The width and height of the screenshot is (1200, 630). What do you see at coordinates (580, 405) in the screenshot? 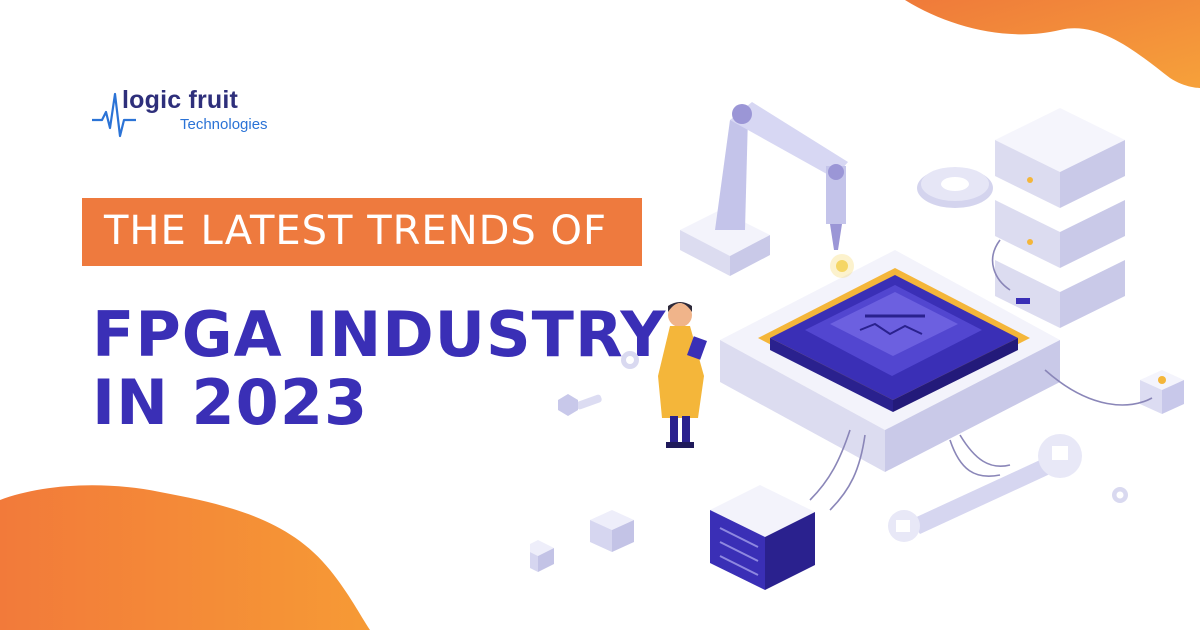
I see `bolt-icon` at bounding box center [580, 405].